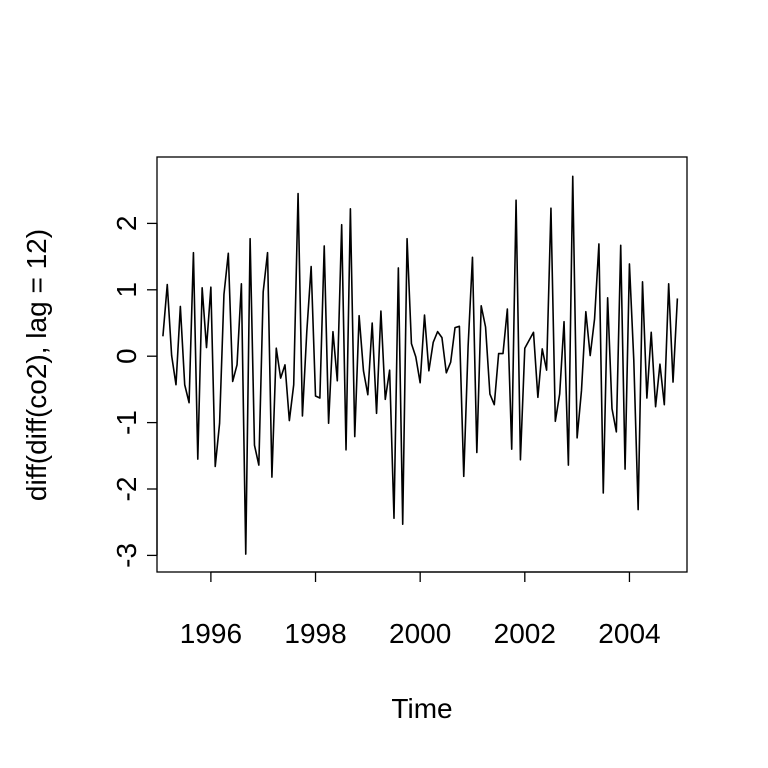 This screenshot has height=768, width=768. What do you see at coordinates (211, 633) in the screenshot?
I see `x-tick-label: 1996` at bounding box center [211, 633].